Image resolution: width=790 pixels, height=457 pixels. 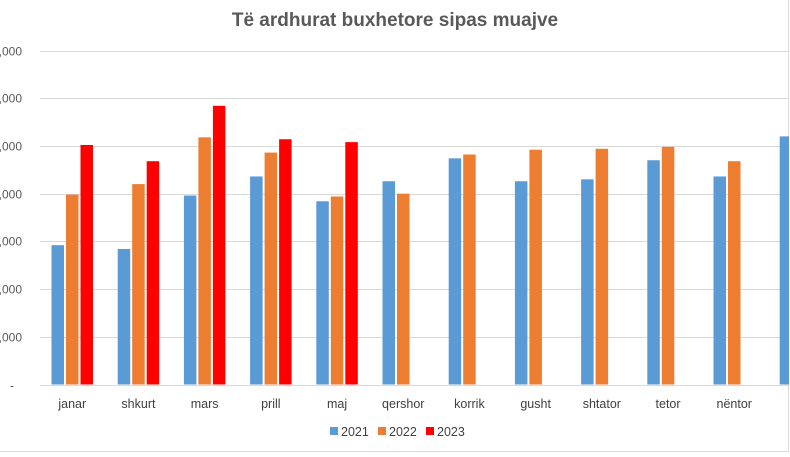 I want to click on bar-2021-shkurt, so click(x=124, y=316).